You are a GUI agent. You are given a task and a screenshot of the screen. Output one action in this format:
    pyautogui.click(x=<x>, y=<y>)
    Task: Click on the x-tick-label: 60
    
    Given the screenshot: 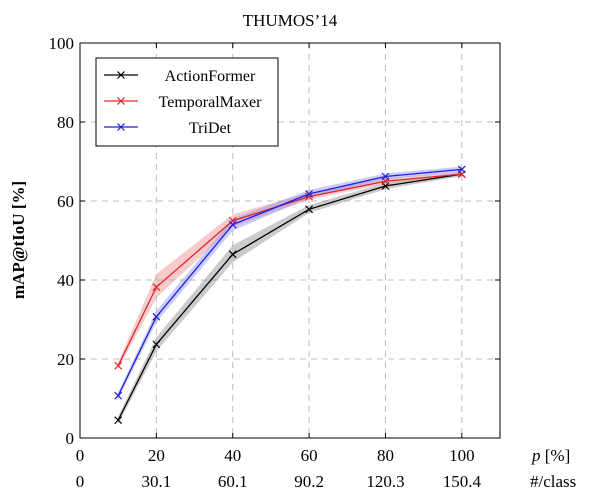 What is the action you would take?
    pyautogui.click(x=309, y=455)
    